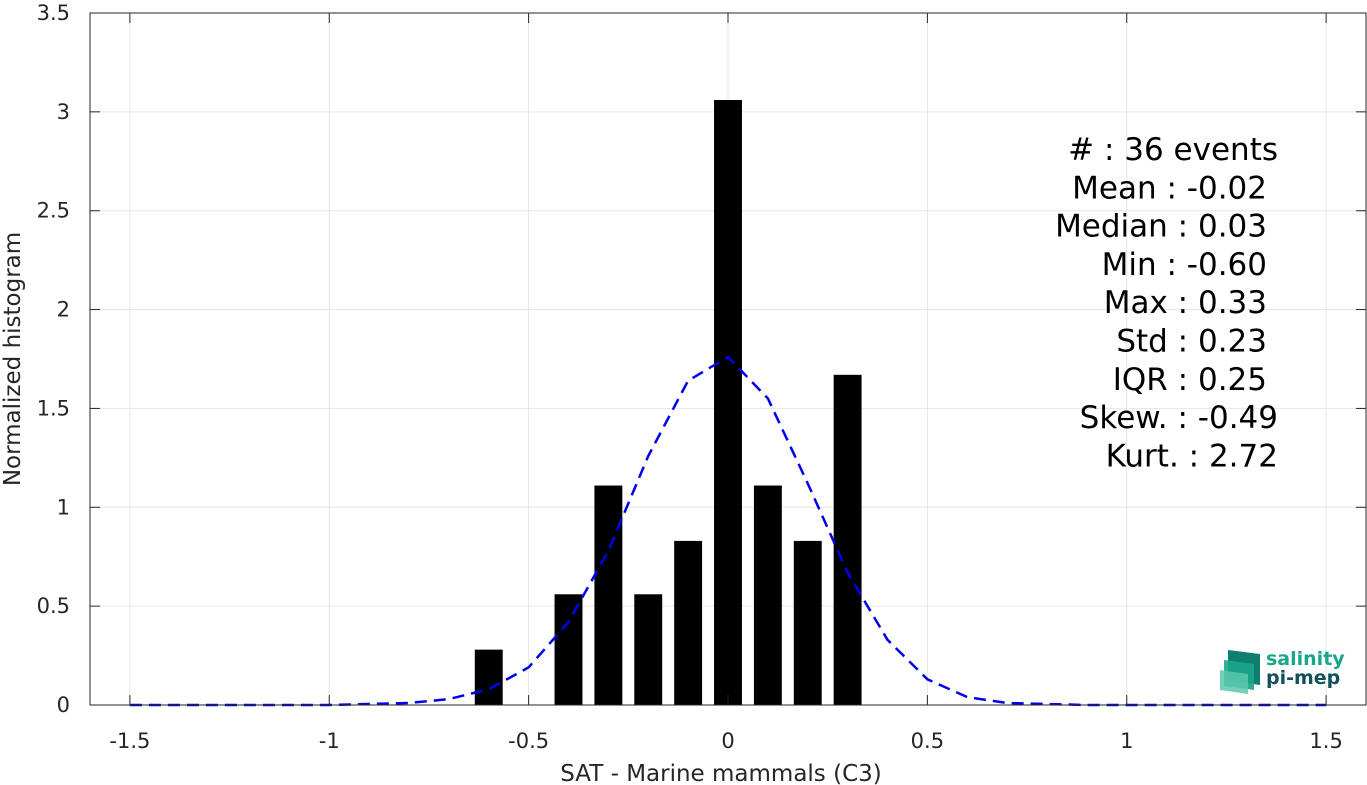 This screenshot has width=1367, height=785. Describe the element at coordinates (1305, 659) in the screenshot. I see `logo-text-line1: salinity` at that location.